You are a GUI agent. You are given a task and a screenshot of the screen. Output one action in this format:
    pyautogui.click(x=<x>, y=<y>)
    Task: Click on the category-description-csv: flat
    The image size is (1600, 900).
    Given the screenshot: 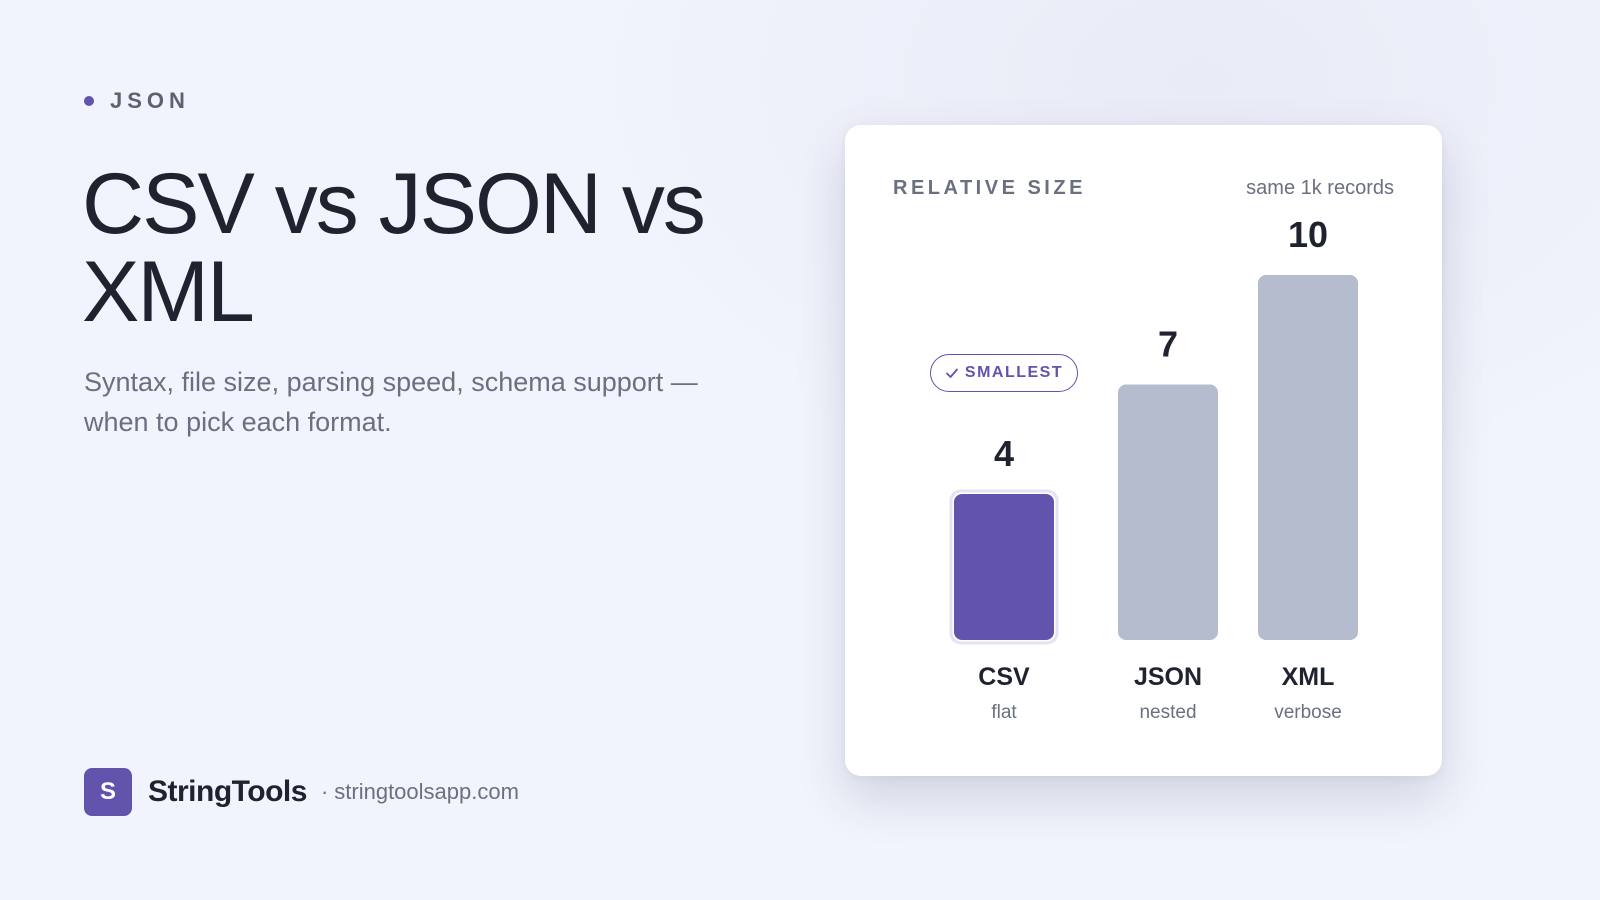 What is the action you would take?
    pyautogui.click(x=1004, y=712)
    